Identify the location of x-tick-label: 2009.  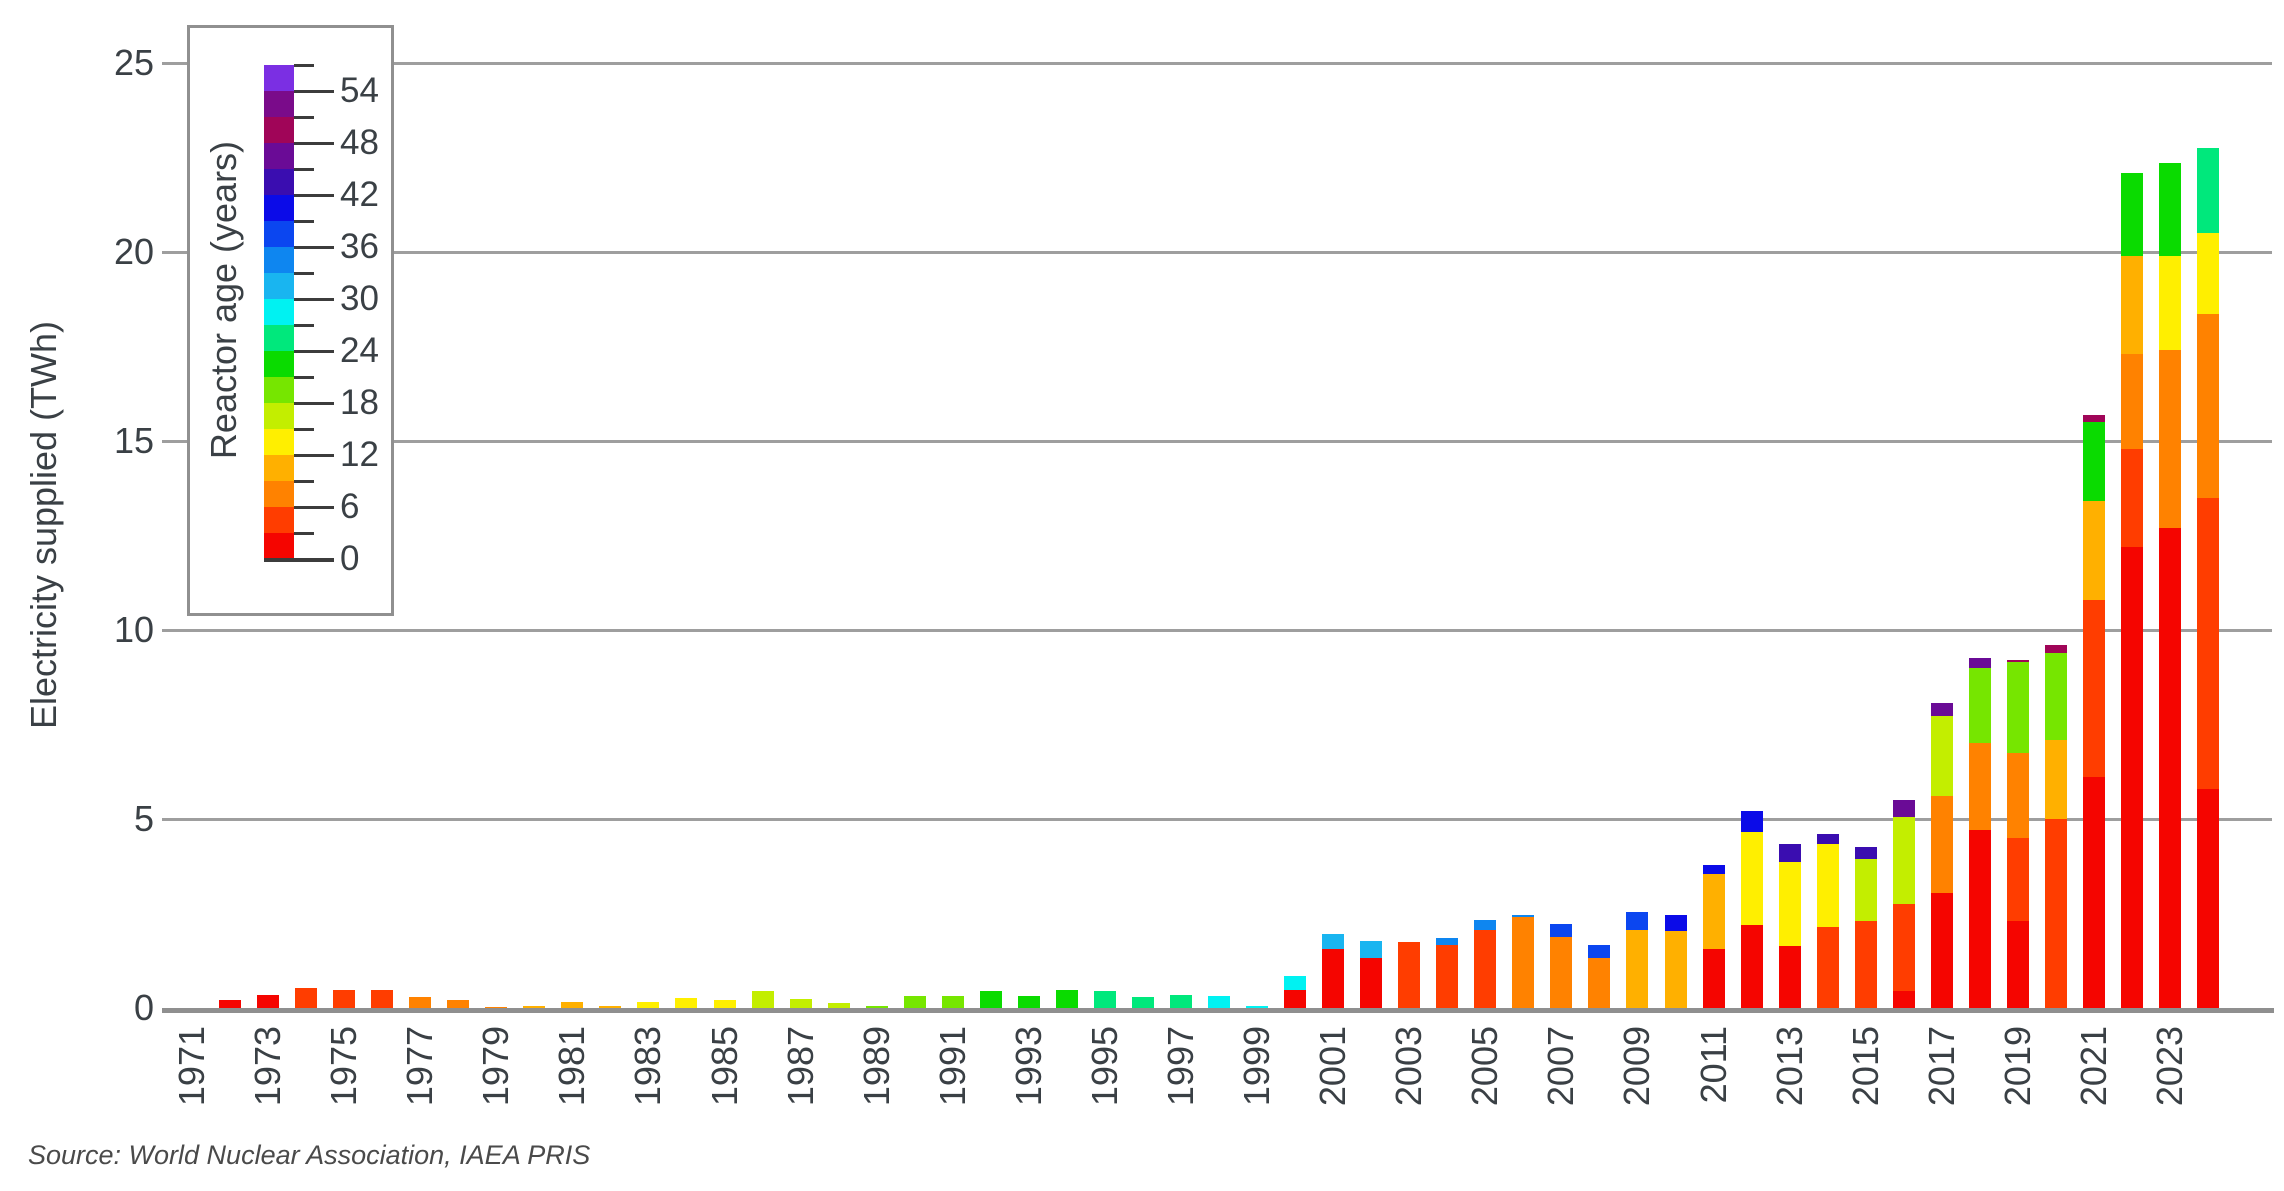
(1637, 1066).